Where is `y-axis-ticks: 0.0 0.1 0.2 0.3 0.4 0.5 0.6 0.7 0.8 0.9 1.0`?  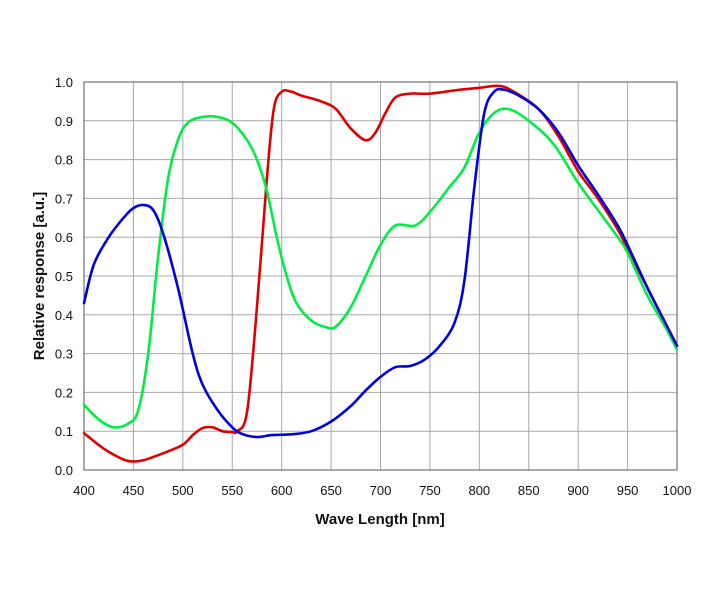
y-axis-ticks: 0.0 0.1 0.2 0.3 0.4 0.5 0.6 0.7 0.8 0.9 1.0 is located at coordinates (64, 276).